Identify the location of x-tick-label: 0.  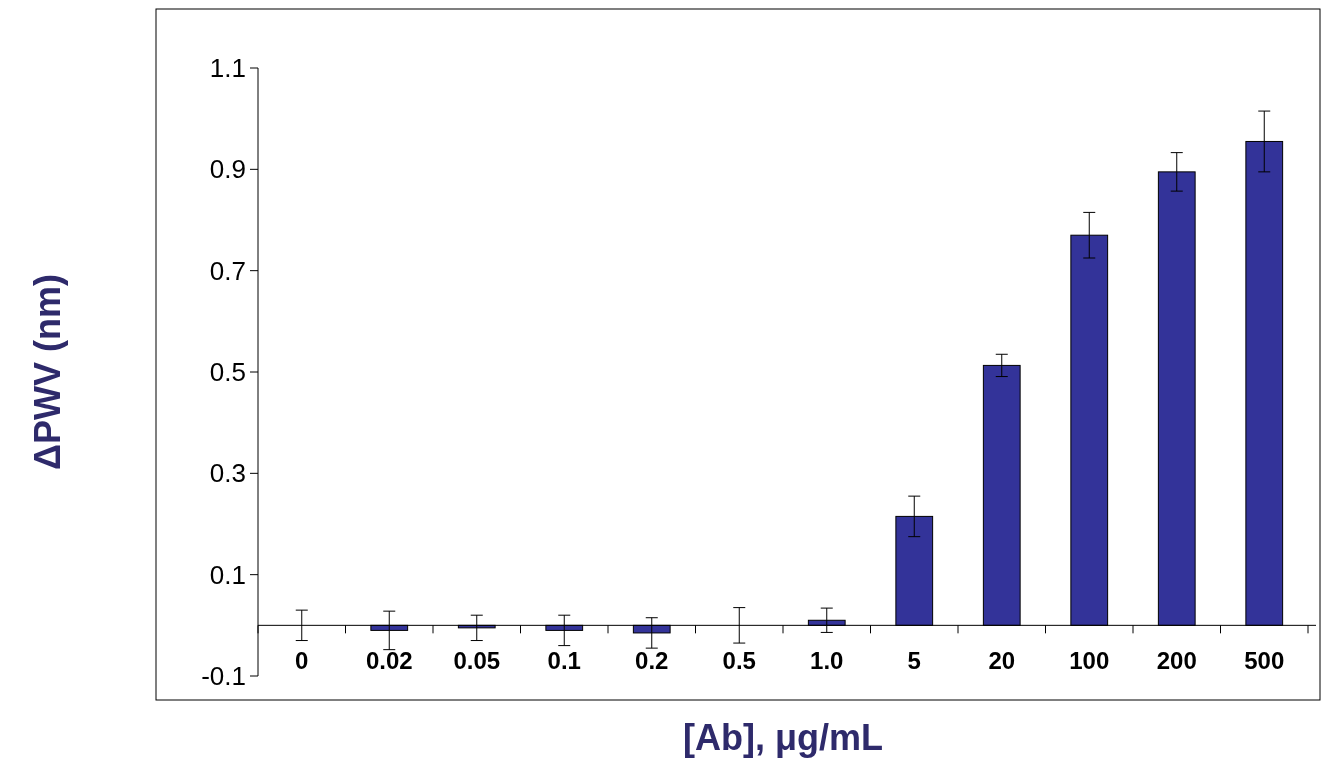
(302, 661).